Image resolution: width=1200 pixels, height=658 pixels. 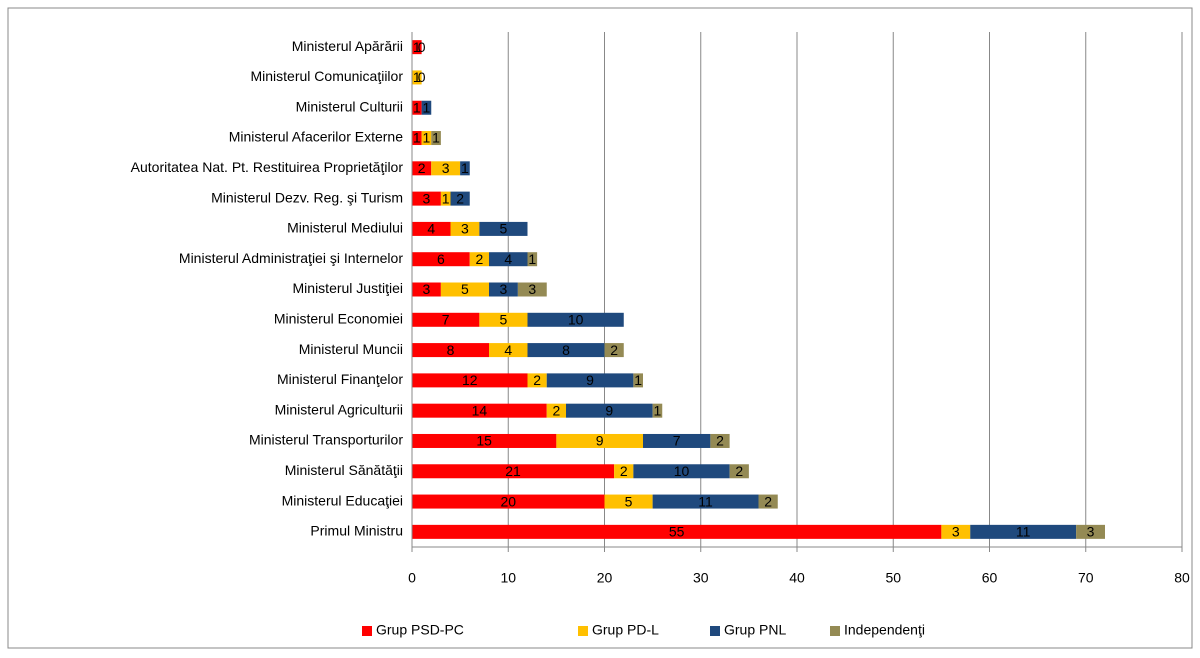 What do you see at coordinates (1086, 578) in the screenshot?
I see `x-tick-label: 70` at bounding box center [1086, 578].